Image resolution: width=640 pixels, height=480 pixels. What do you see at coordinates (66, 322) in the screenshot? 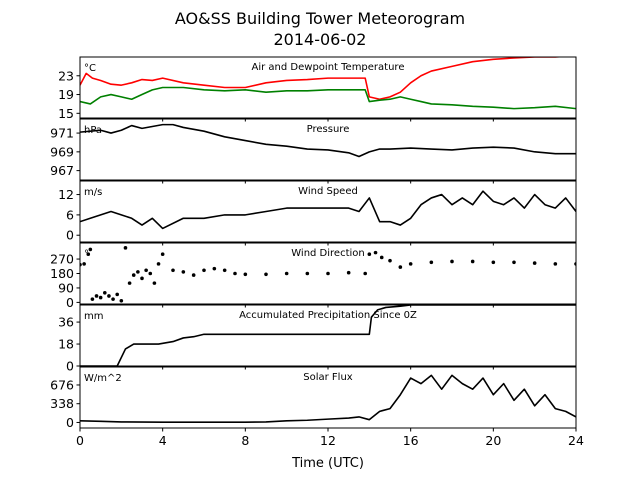
I see `y-tick-label: 36` at bounding box center [66, 322].